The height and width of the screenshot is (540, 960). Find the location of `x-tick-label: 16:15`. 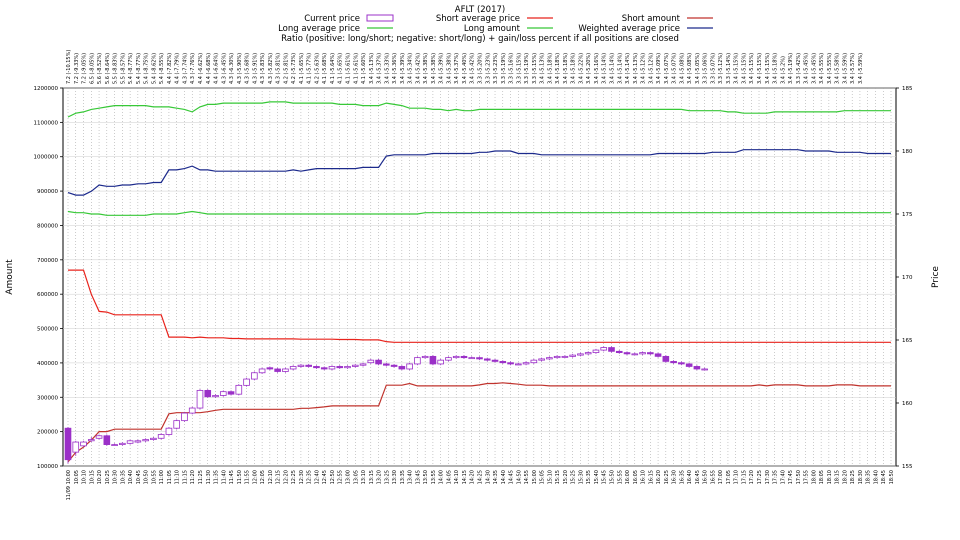

x-tick-label: 16:15 is located at coordinates (651, 477).